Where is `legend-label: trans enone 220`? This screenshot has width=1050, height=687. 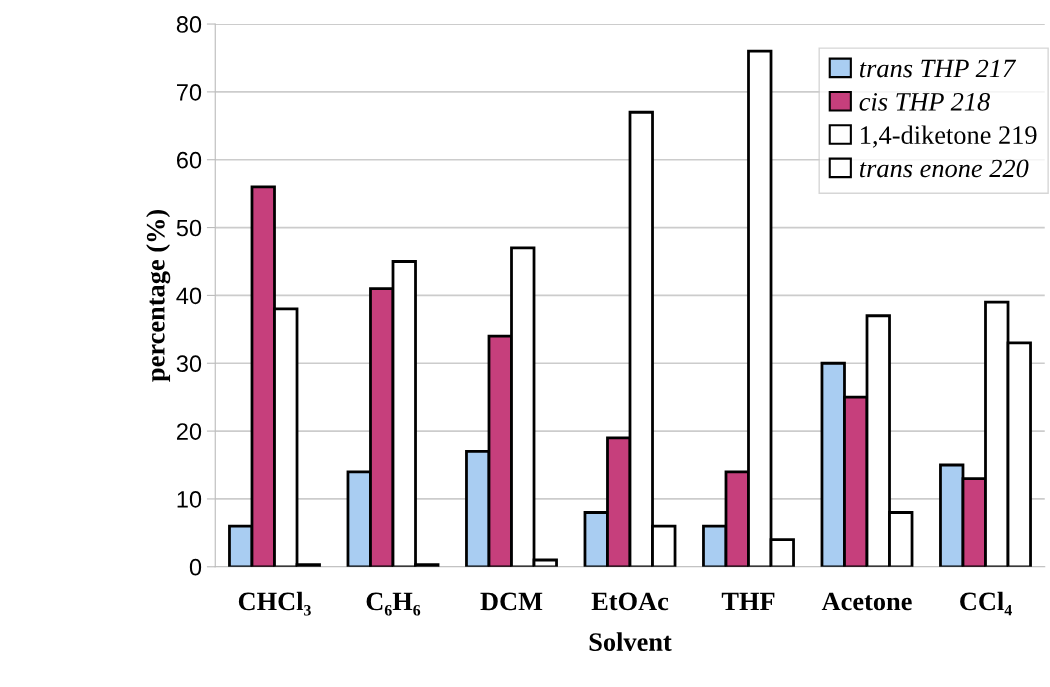 legend-label: trans enone 220 is located at coordinates (944, 168).